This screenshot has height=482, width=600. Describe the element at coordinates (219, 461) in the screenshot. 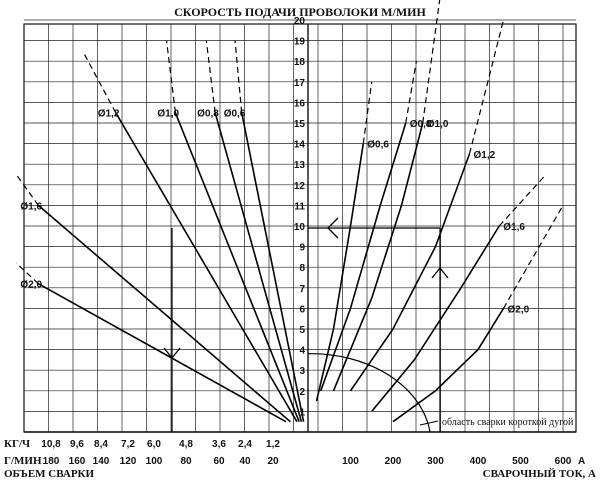

I see `volume-tick-label: 60` at that location.